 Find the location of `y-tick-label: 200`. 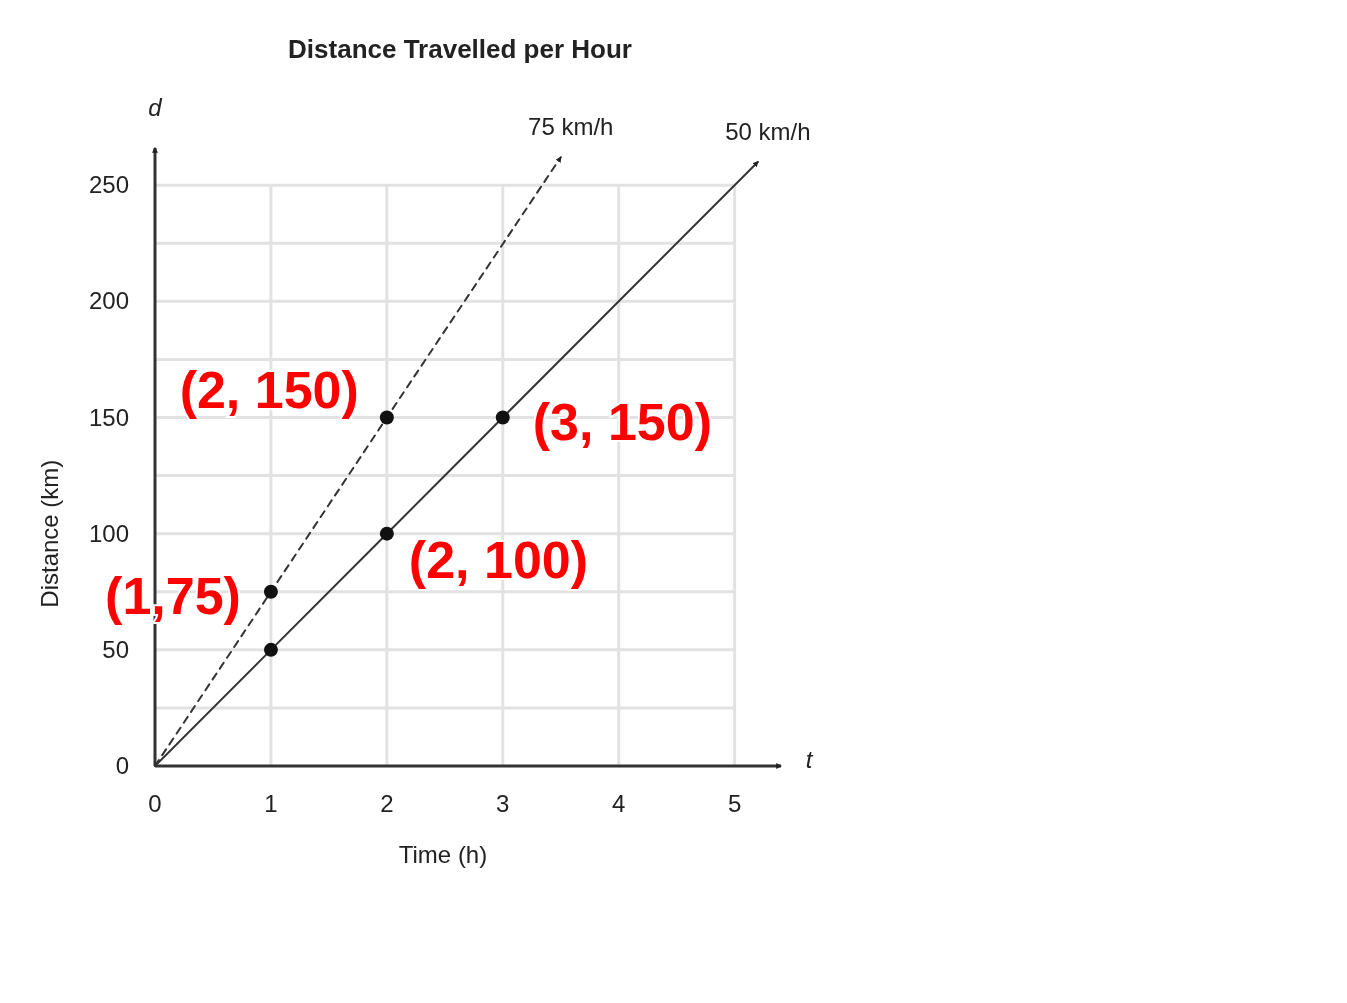

y-tick-label: 200 is located at coordinates (108, 301).